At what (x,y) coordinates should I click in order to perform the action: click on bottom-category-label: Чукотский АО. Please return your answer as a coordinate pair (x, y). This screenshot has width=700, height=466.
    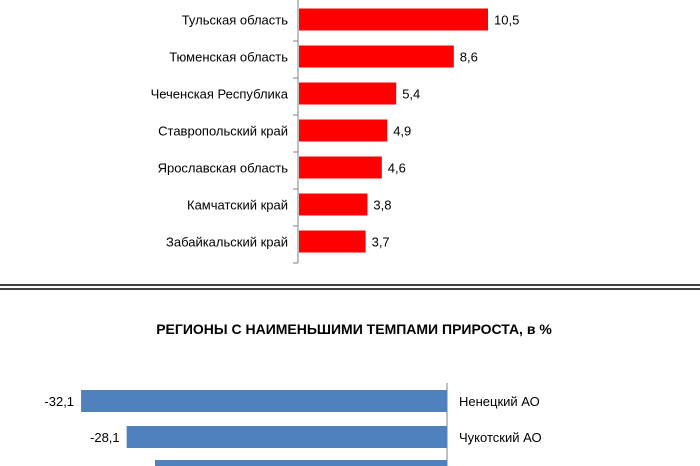
    Looking at the image, I should click on (500, 437).